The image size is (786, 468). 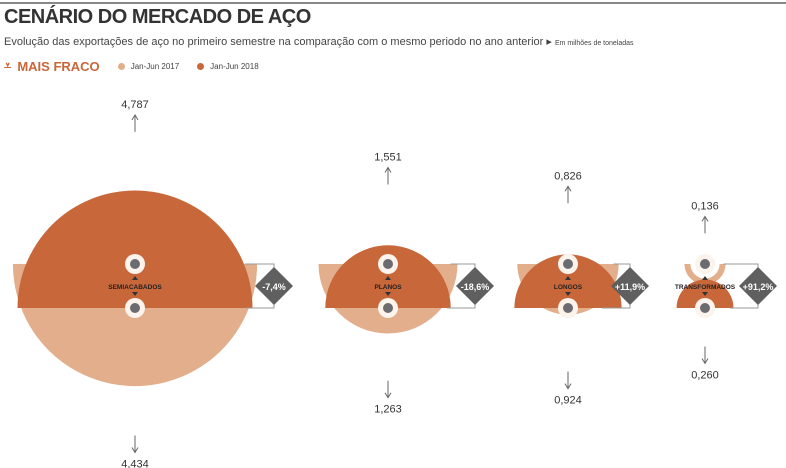 I want to click on tag-label: MAIS FRACO, so click(x=58, y=66).